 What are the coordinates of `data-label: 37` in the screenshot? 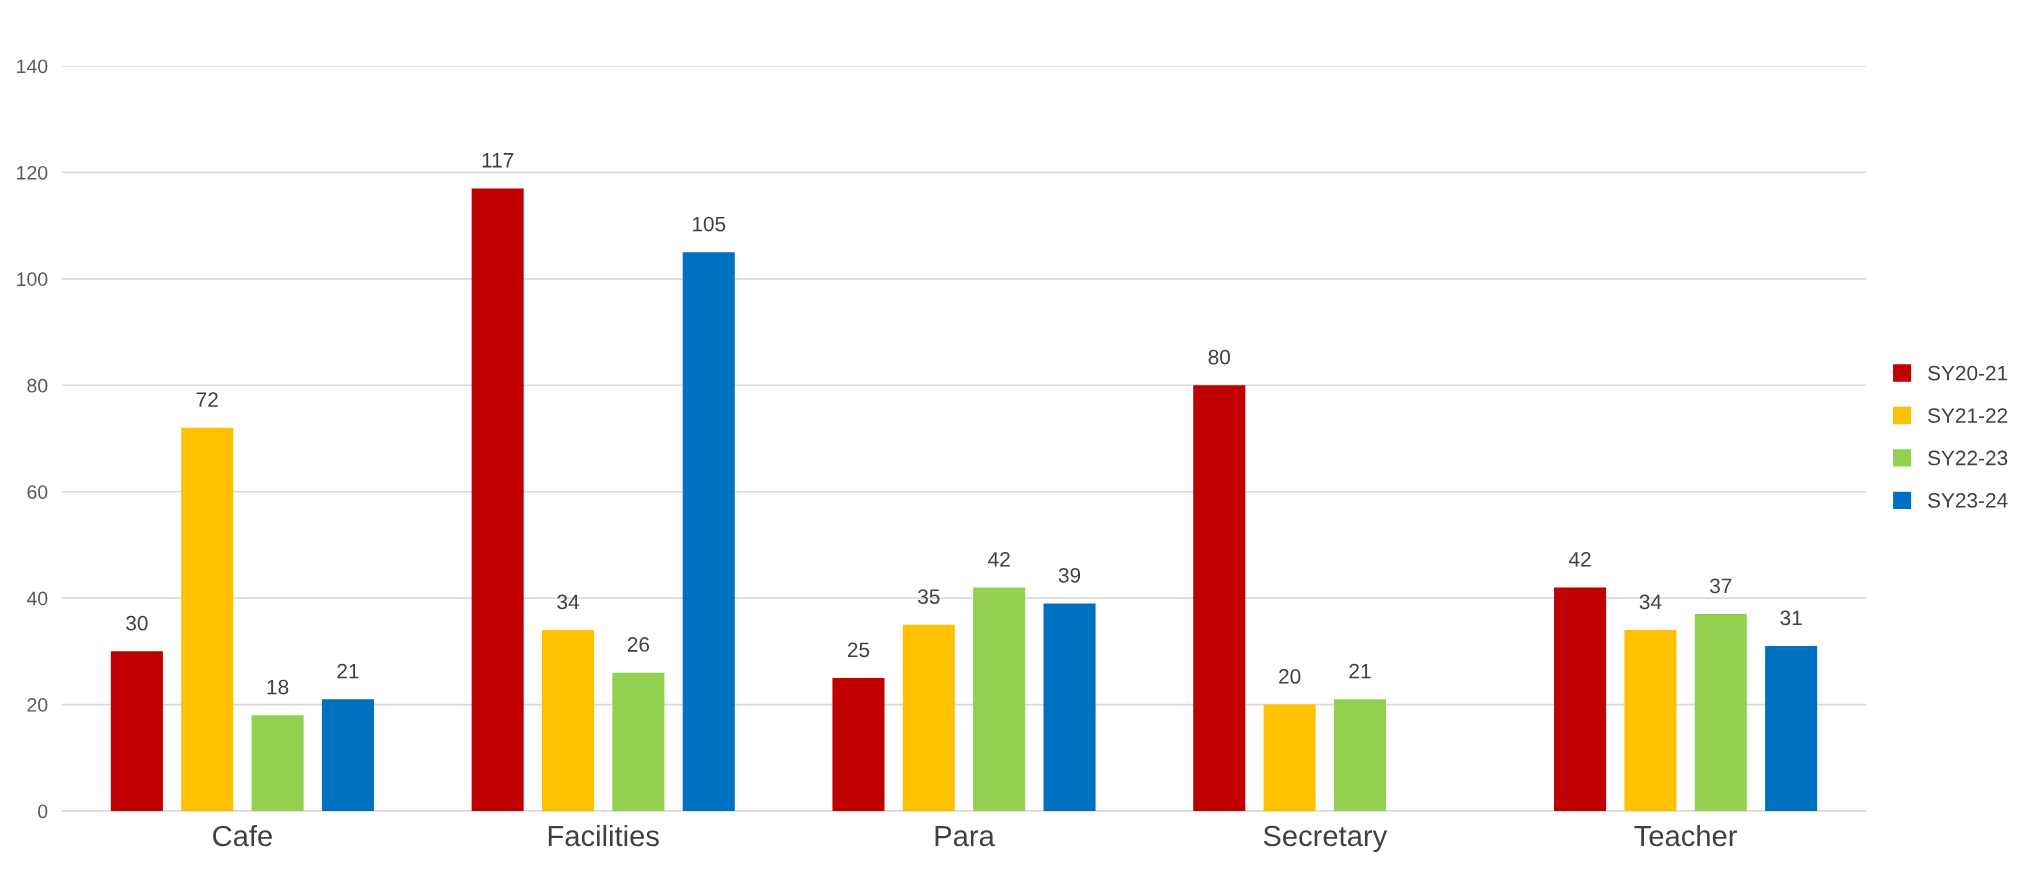 It's located at (1720, 586).